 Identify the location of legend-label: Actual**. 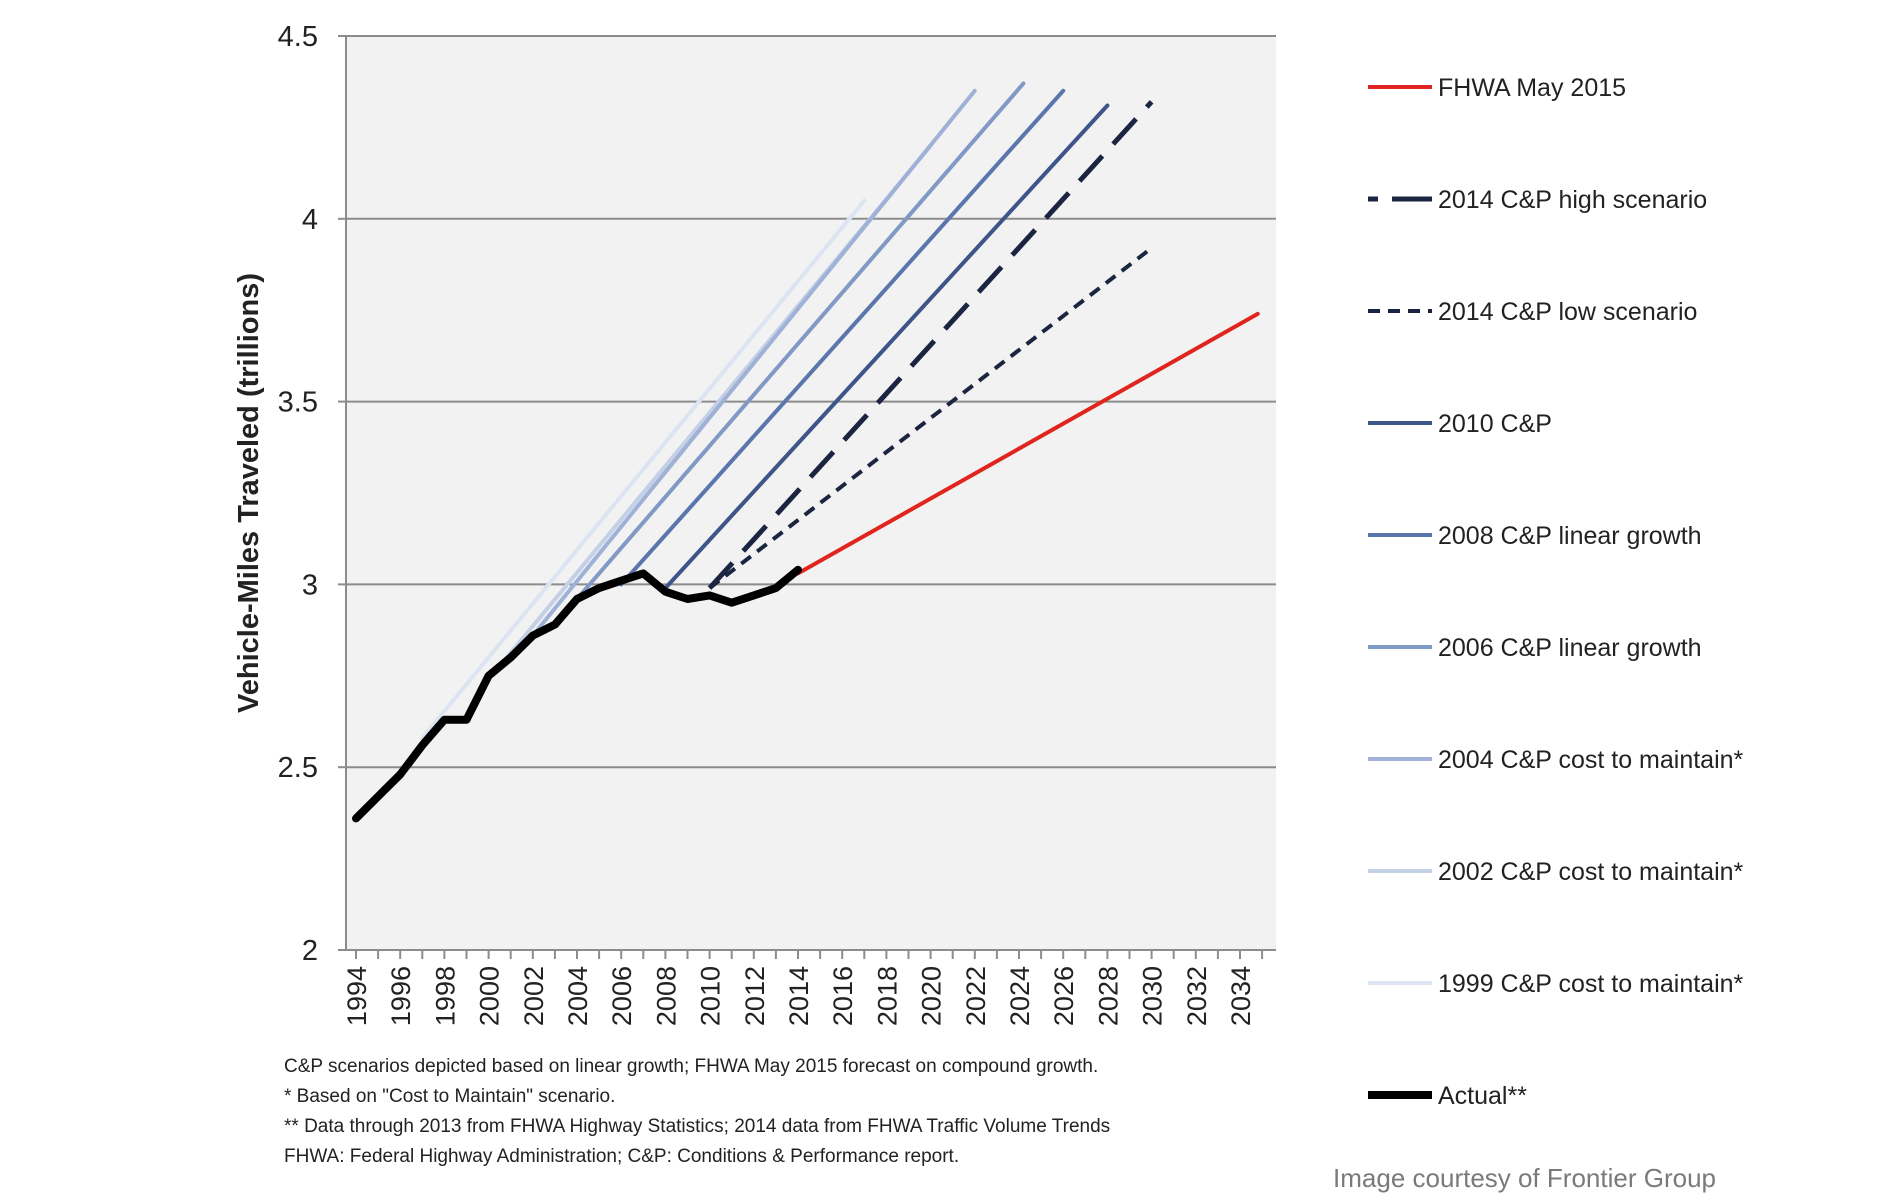
(1482, 1096).